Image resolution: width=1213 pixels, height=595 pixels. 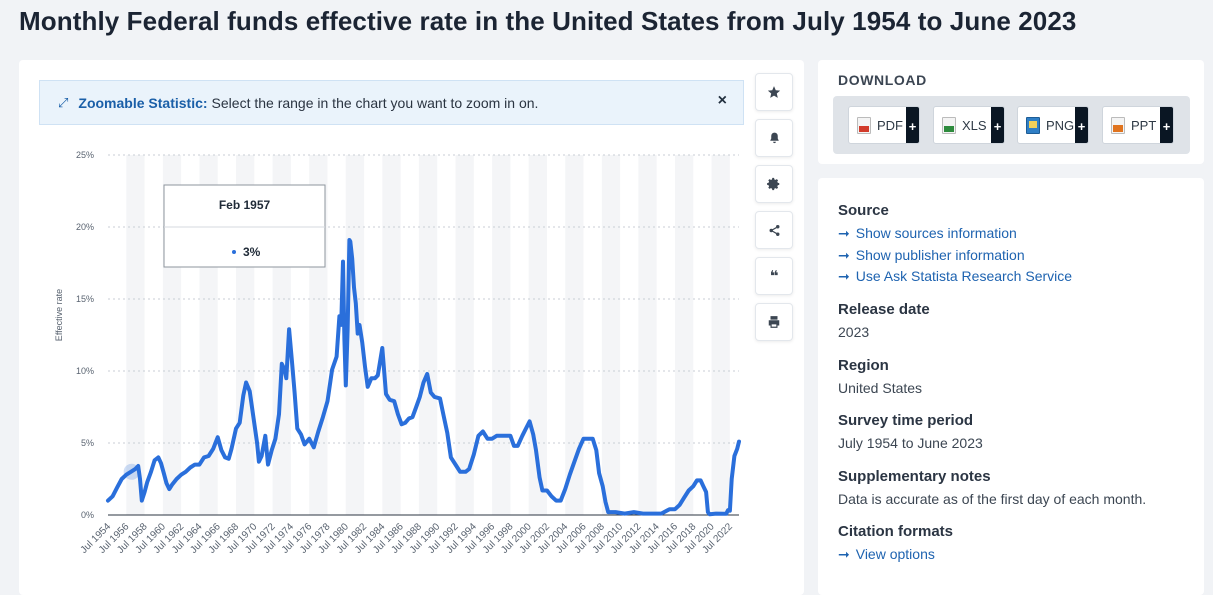 I want to click on tooltip-date: Feb 1957, so click(x=245, y=205).